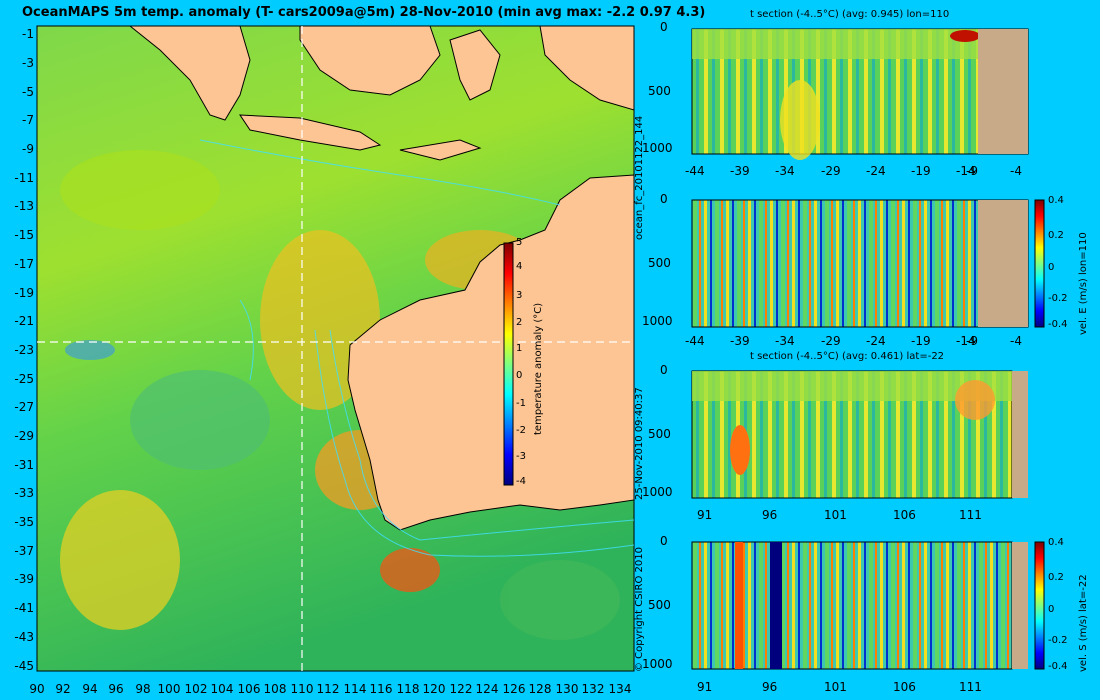 The width and height of the screenshot is (1100, 700). I want to click on panel3-x-tick: 106, so click(904, 515).